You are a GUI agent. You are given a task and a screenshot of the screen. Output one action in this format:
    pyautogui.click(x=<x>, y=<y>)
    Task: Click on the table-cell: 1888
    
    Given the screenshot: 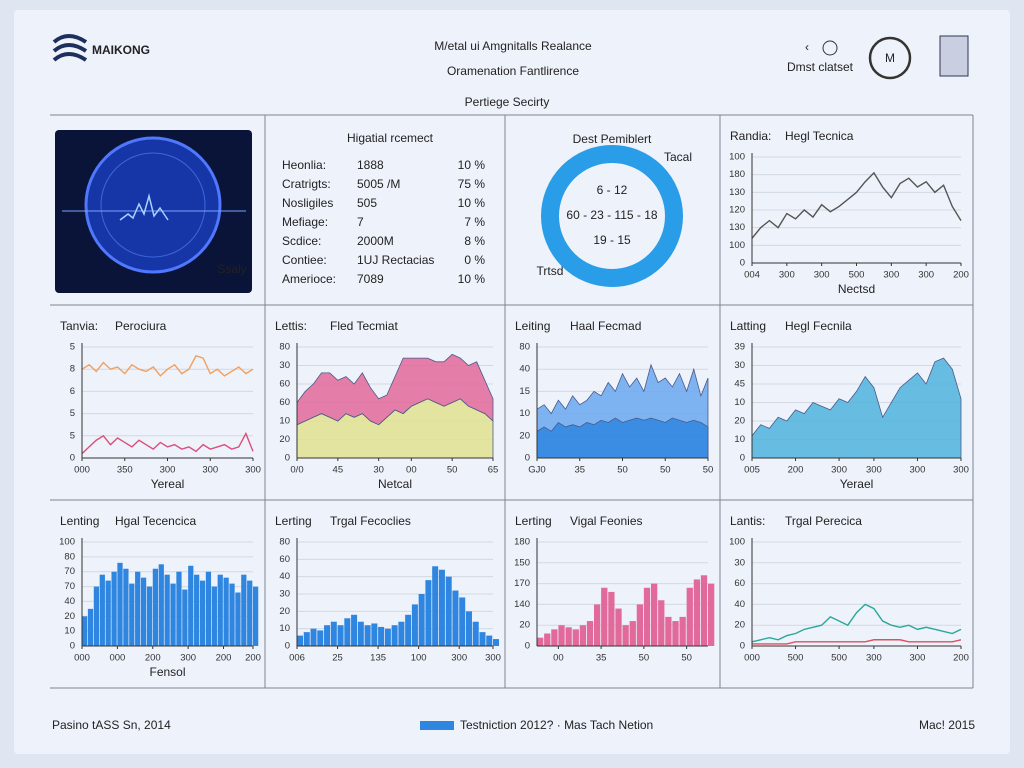 What is the action you would take?
    pyautogui.click(x=370, y=165)
    